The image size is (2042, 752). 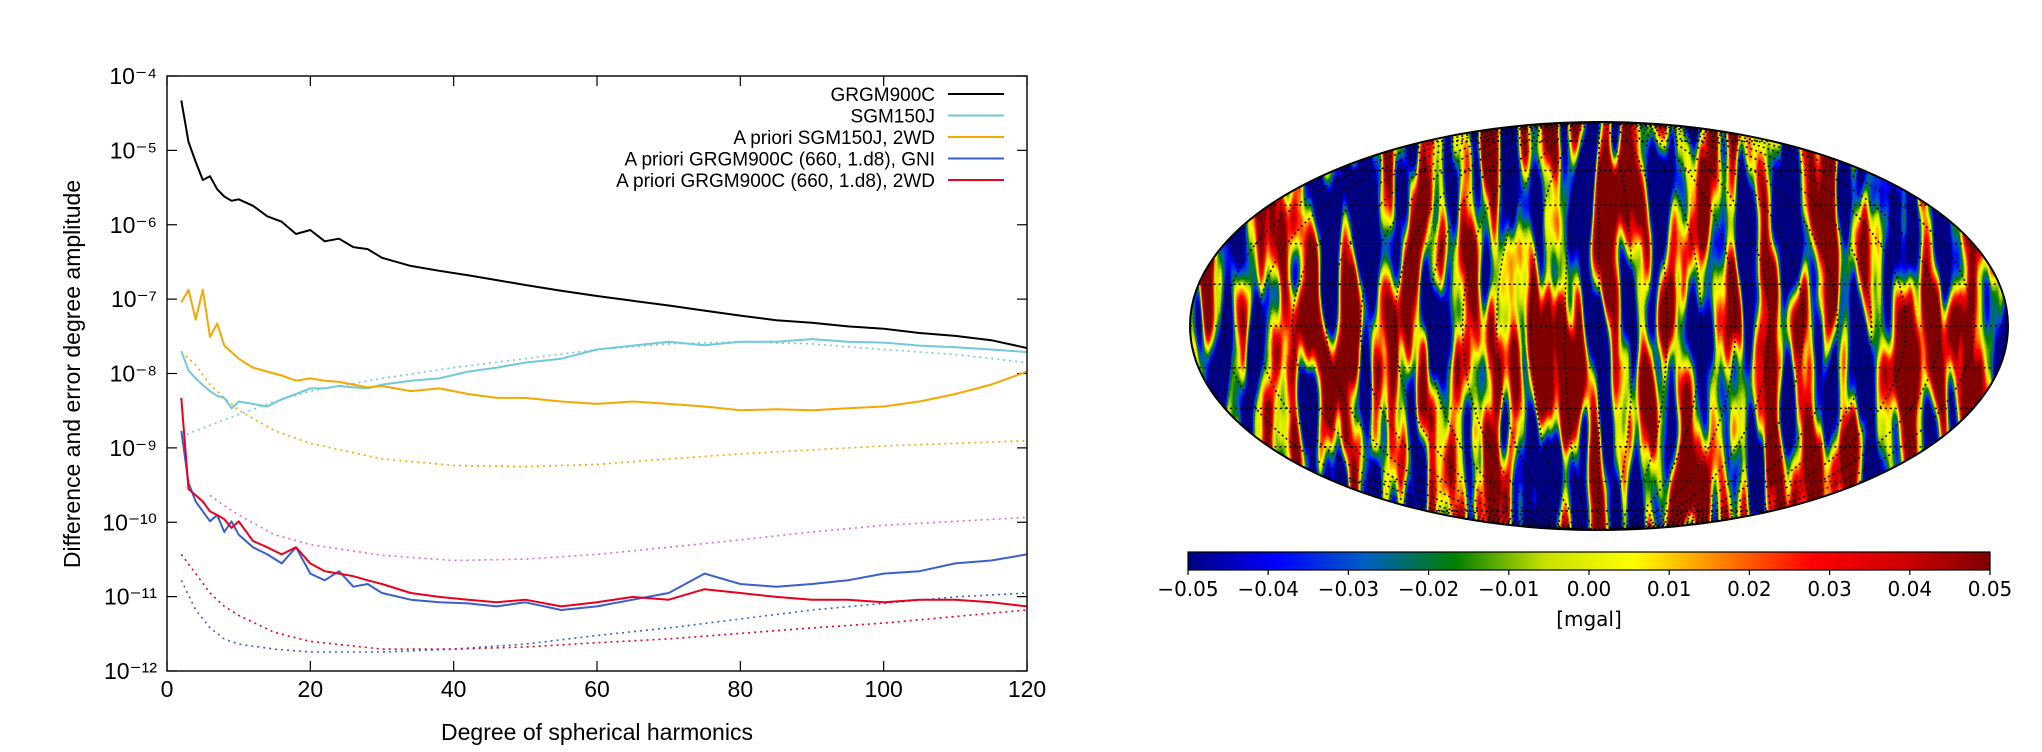 I want to click on colorbar-tick-label: −0.01, so click(x=1508, y=589).